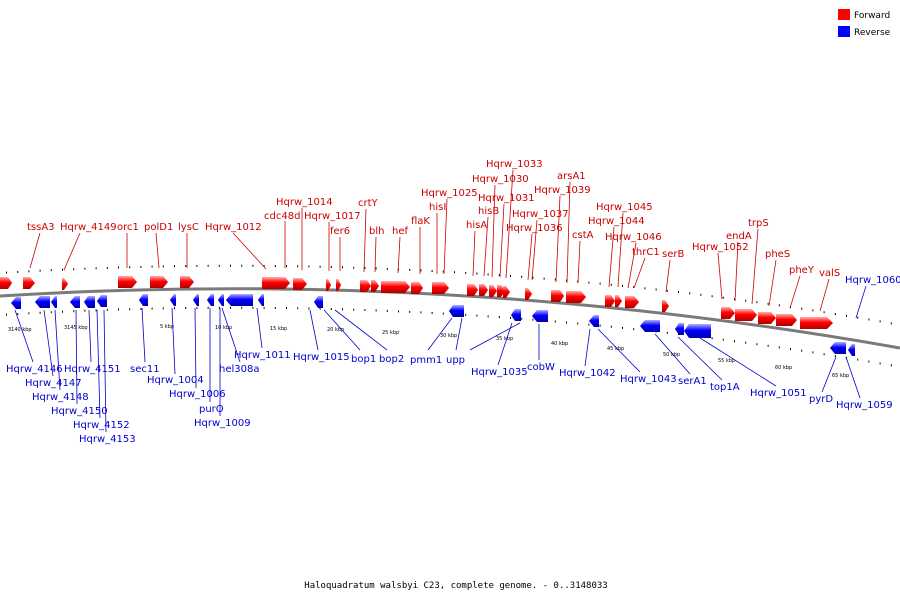 The width and height of the screenshot is (900, 600). What do you see at coordinates (282, 216) in the screenshot?
I see `gene-label-forward: cdc48d` at bounding box center [282, 216].